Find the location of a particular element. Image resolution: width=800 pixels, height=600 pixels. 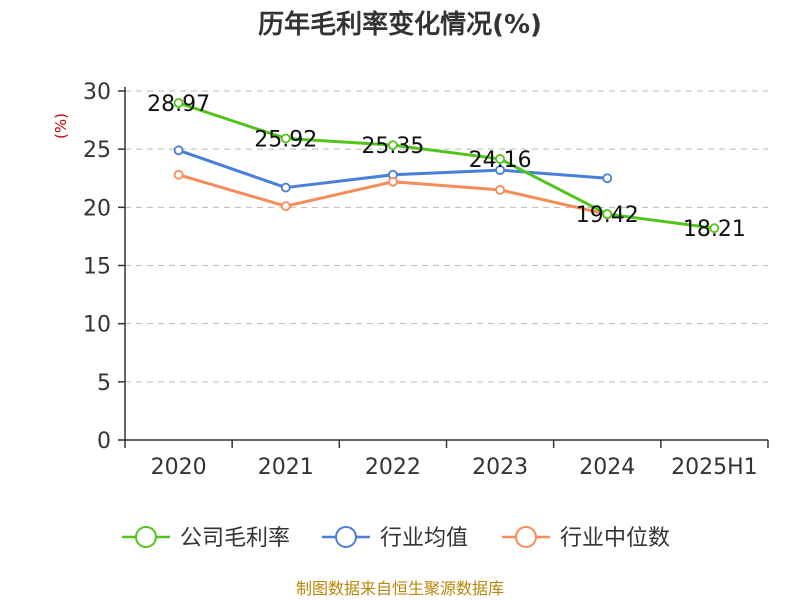

y-tick-label-20: 20 is located at coordinates (97, 208).